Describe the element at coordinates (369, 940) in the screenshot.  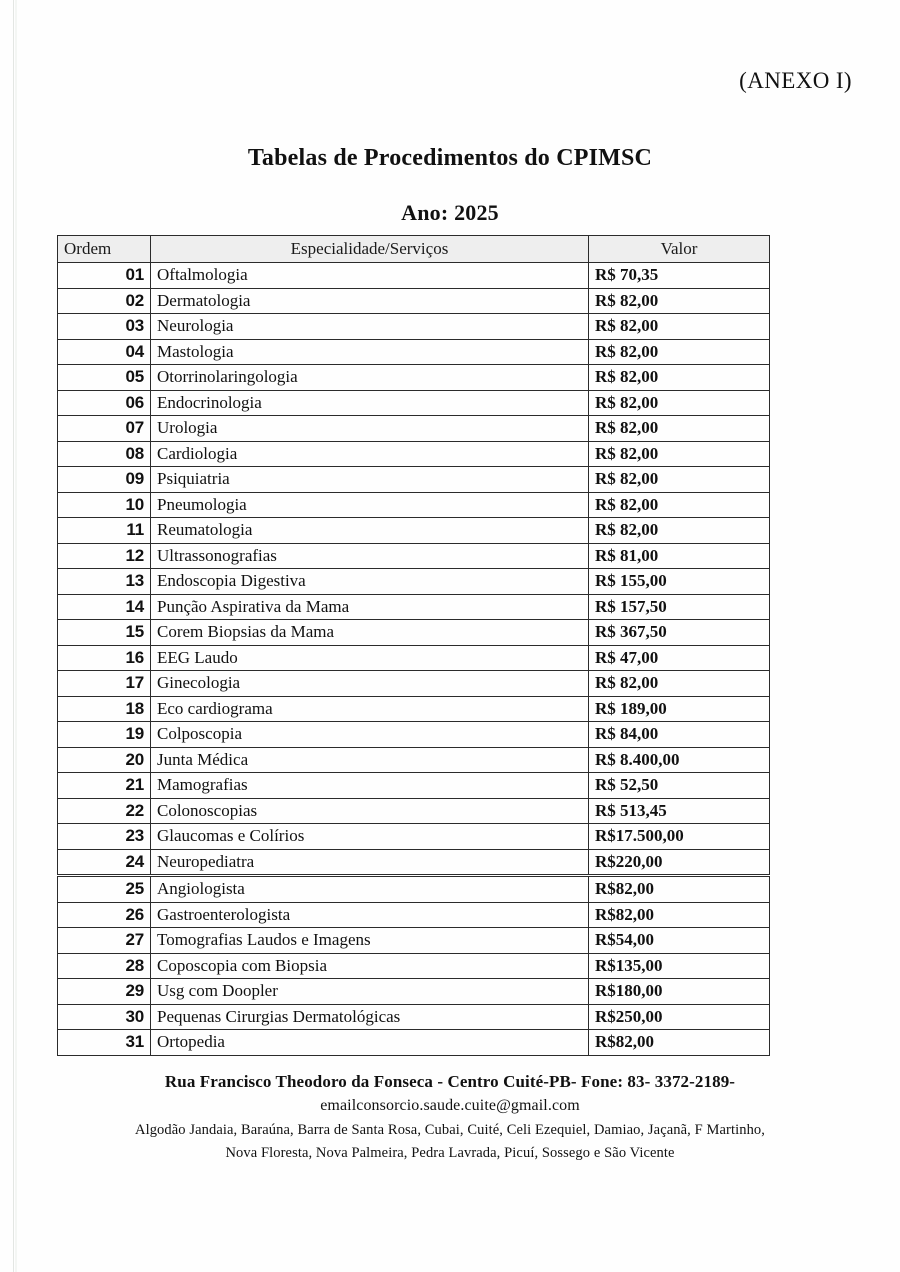
I see `cell-especialidade: Tomografias Laudos e Imagens` at that location.